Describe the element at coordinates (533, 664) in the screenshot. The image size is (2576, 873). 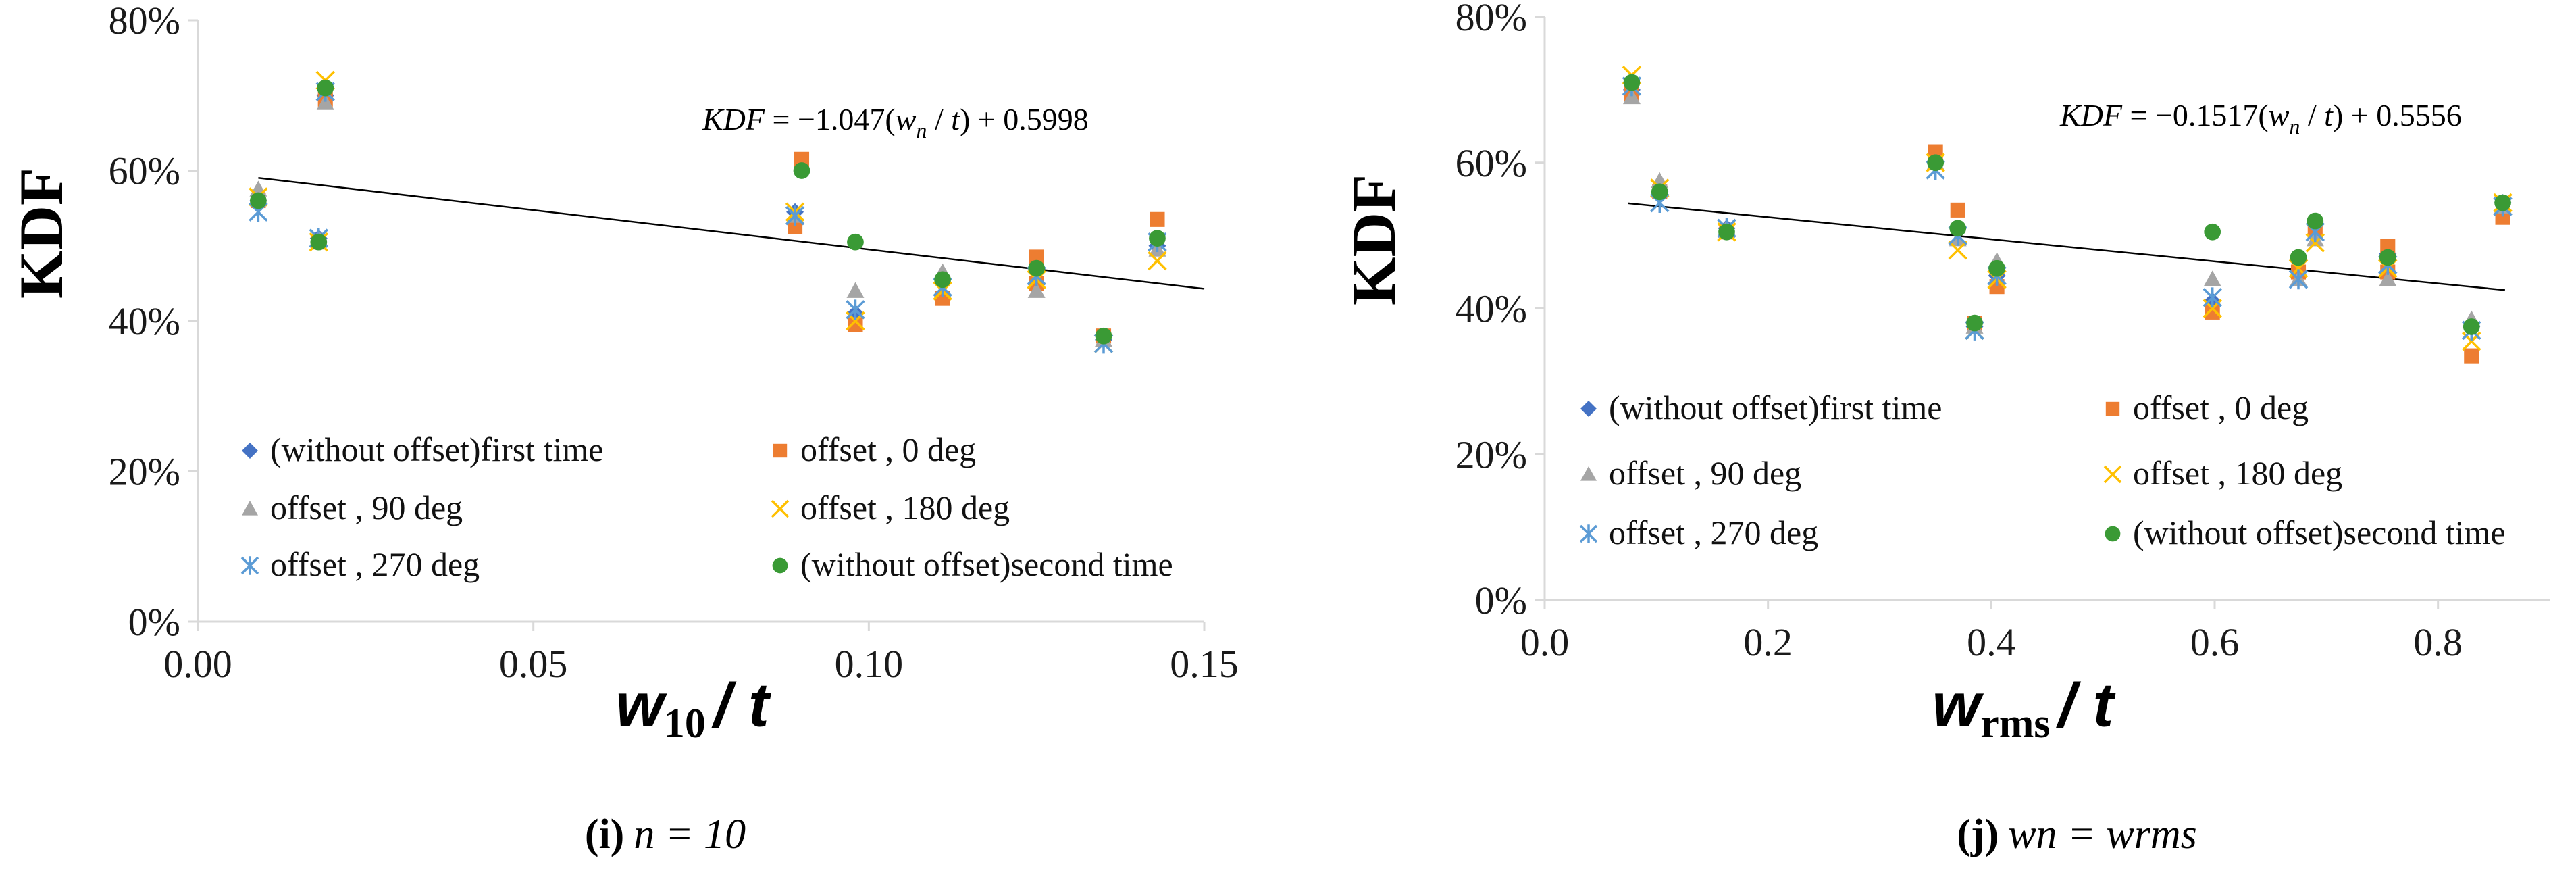
I see `x-tick-label: 0.05` at that location.